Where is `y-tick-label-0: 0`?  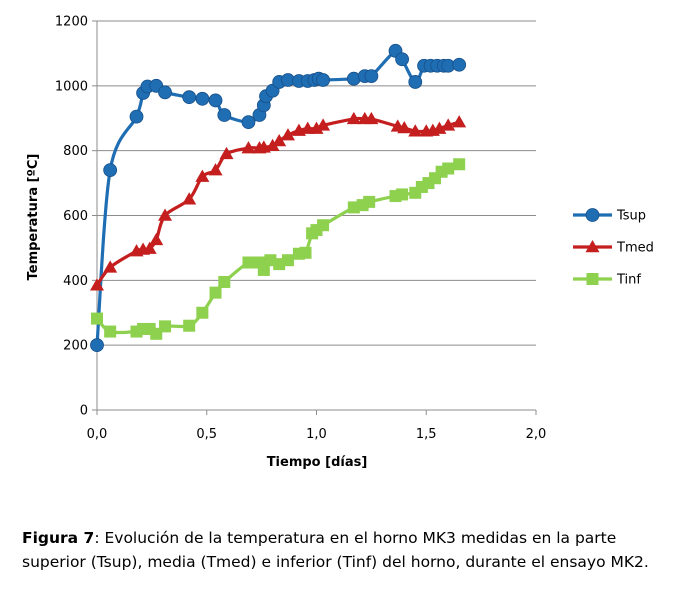 y-tick-label-0: 0 is located at coordinates (84, 411).